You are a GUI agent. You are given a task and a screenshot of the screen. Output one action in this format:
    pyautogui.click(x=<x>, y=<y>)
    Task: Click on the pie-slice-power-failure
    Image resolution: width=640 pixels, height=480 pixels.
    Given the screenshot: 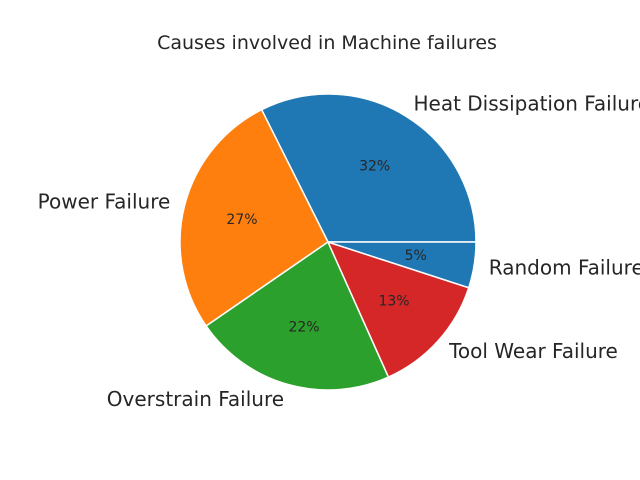 What is the action you would take?
    pyautogui.click(x=254, y=217)
    